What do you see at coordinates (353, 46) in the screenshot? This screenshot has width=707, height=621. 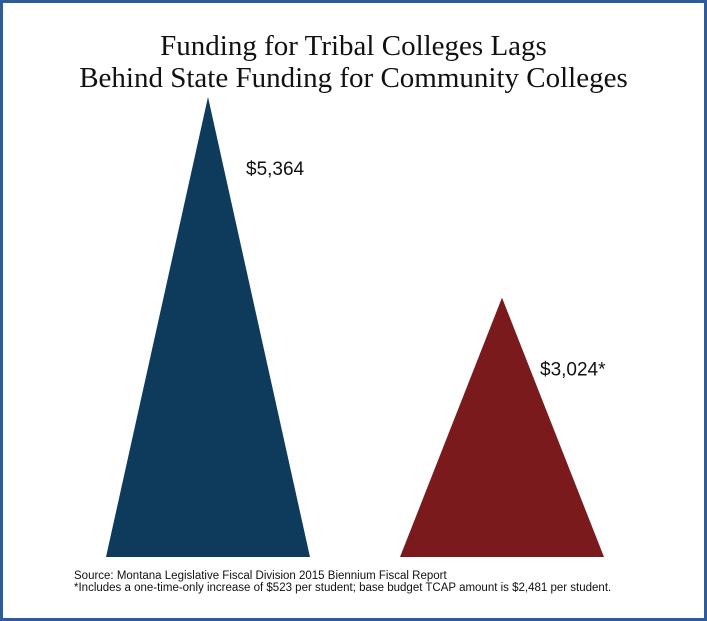 I see `chart-title-line-1: Funding for Tribal Colleges Lags` at bounding box center [353, 46].